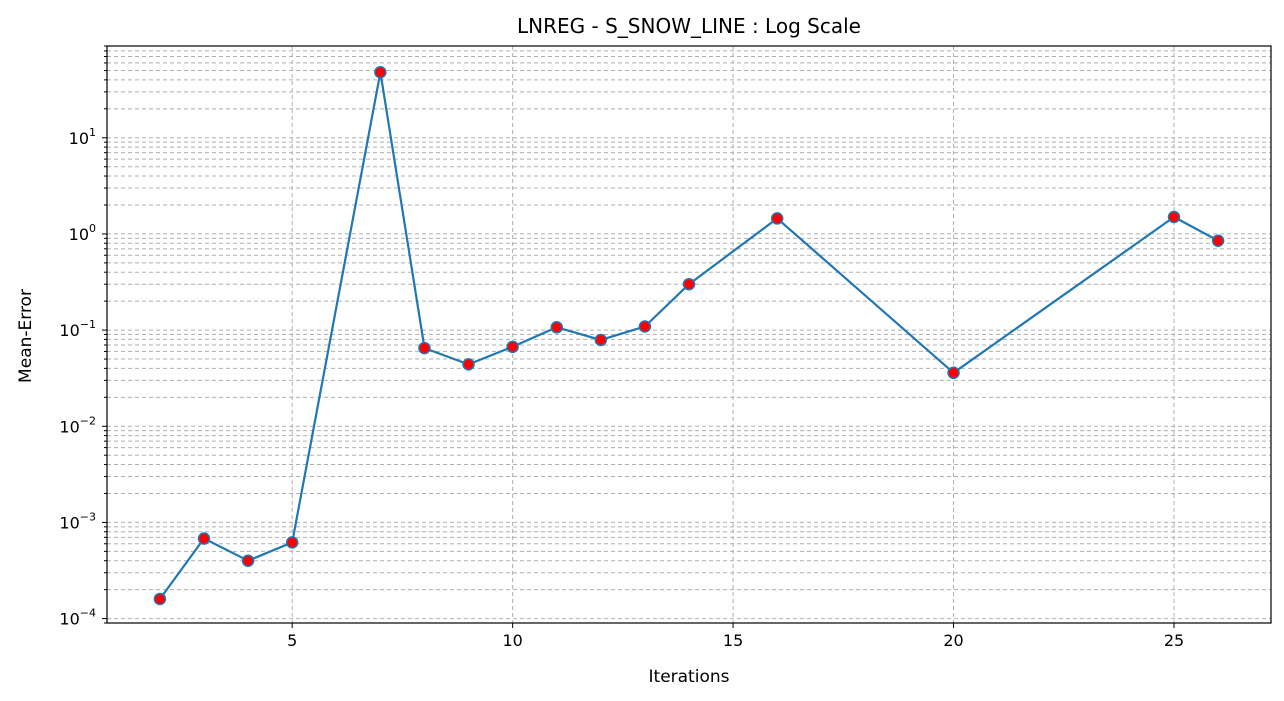  Describe the element at coordinates (953, 640) in the screenshot. I see `x-tick-label: 20` at that location.